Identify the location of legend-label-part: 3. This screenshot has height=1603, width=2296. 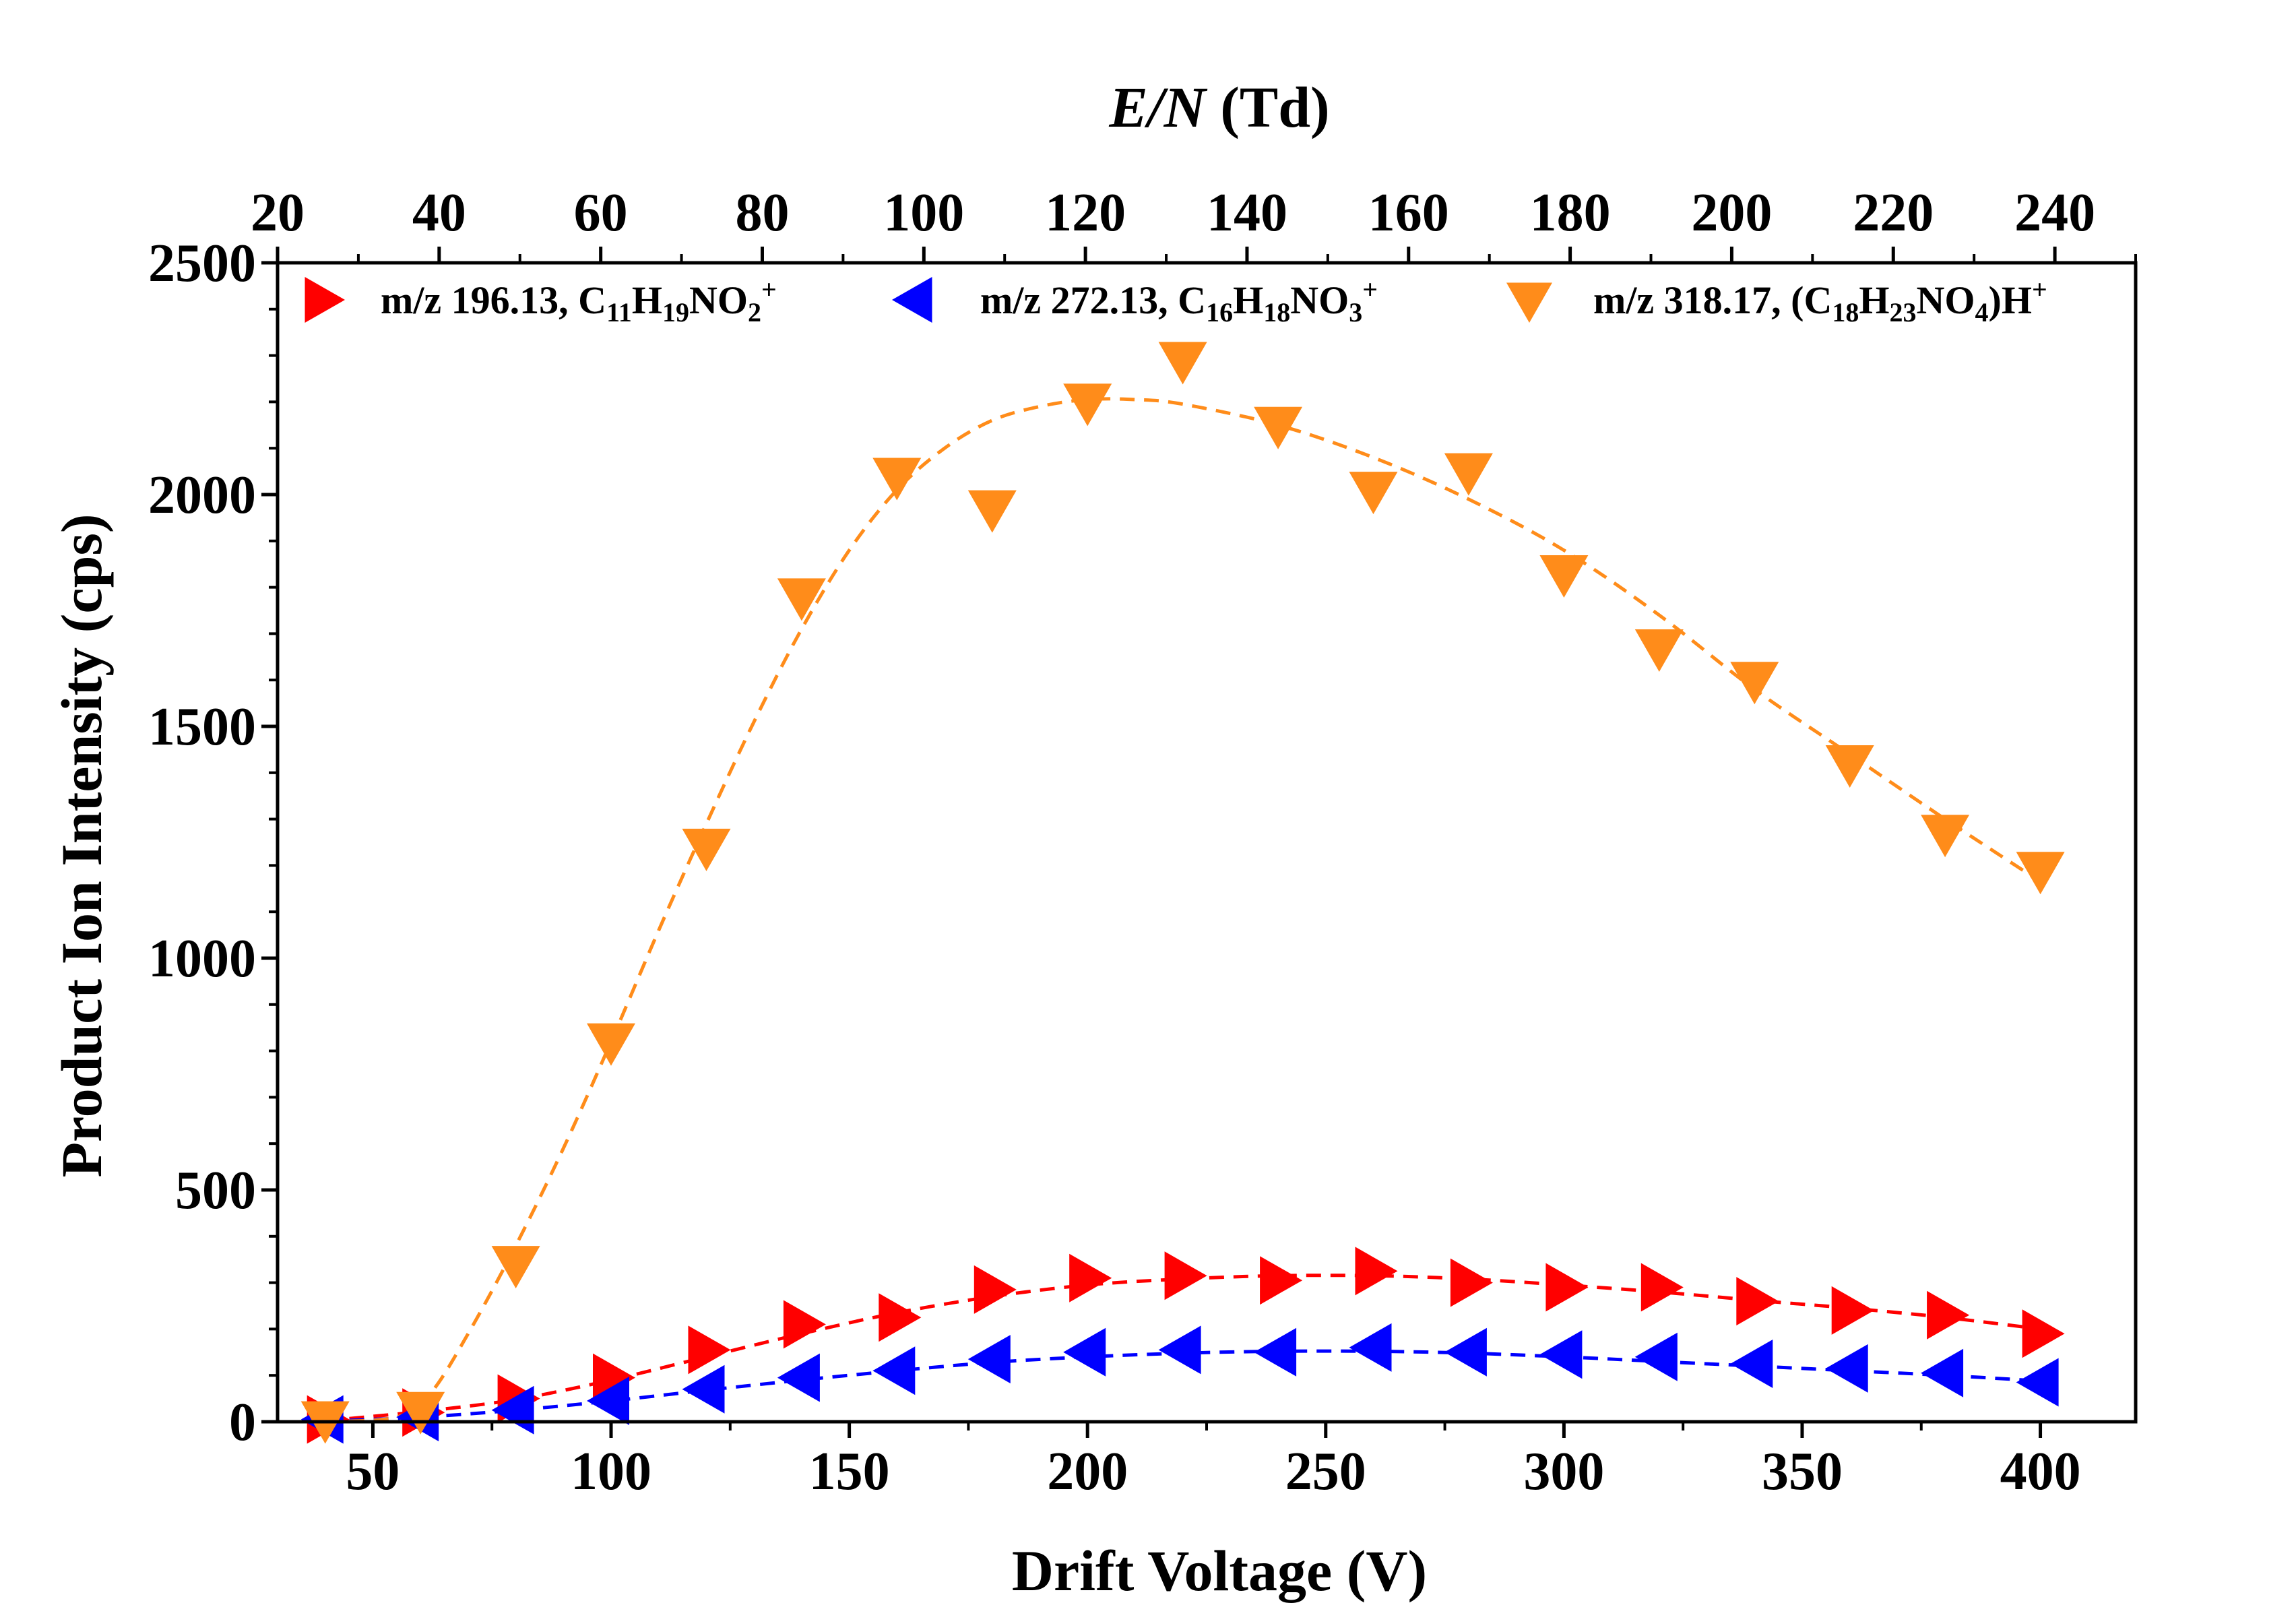
(1355, 312).